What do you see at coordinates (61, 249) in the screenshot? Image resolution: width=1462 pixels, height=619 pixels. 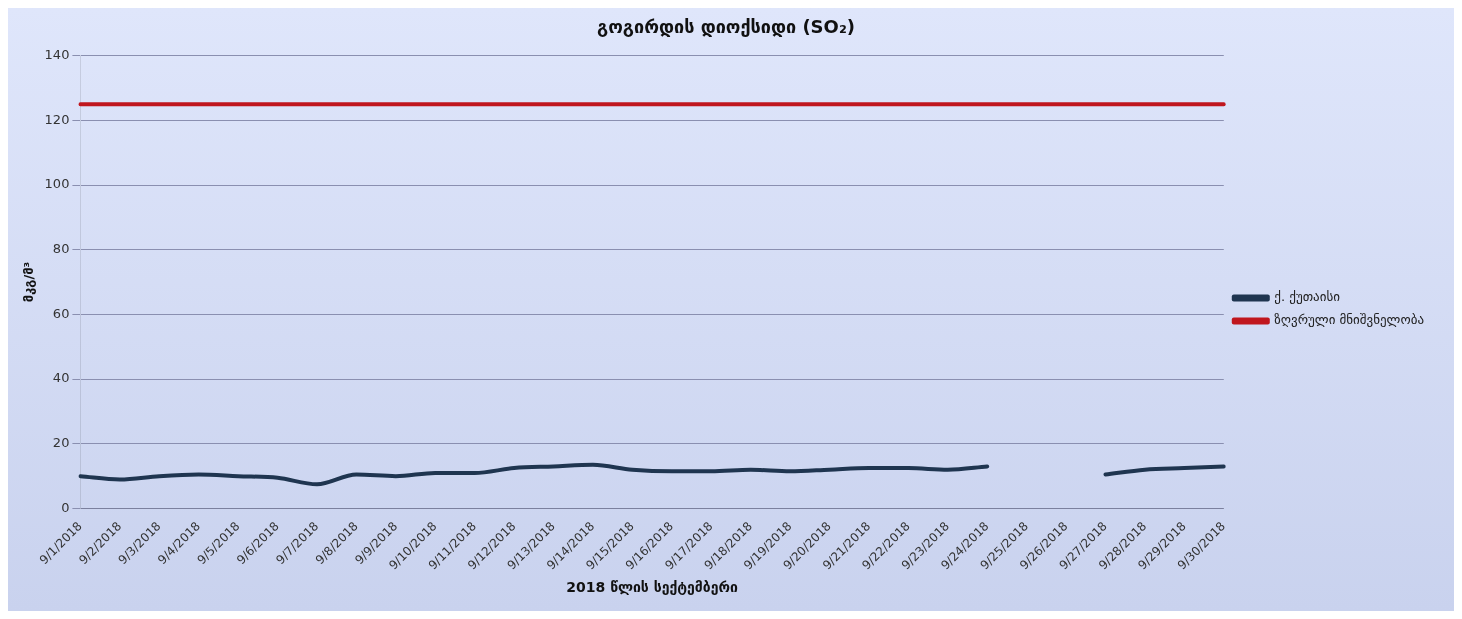 I see `y-tick-label: 80` at bounding box center [61, 249].